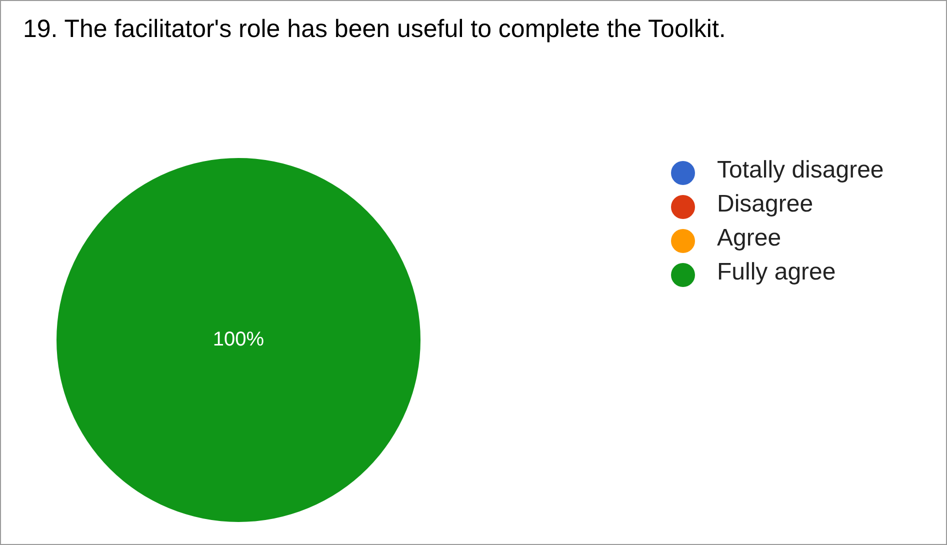 This screenshot has height=545, width=947. What do you see at coordinates (749, 238) in the screenshot?
I see `legend-label: Agree` at bounding box center [749, 238].